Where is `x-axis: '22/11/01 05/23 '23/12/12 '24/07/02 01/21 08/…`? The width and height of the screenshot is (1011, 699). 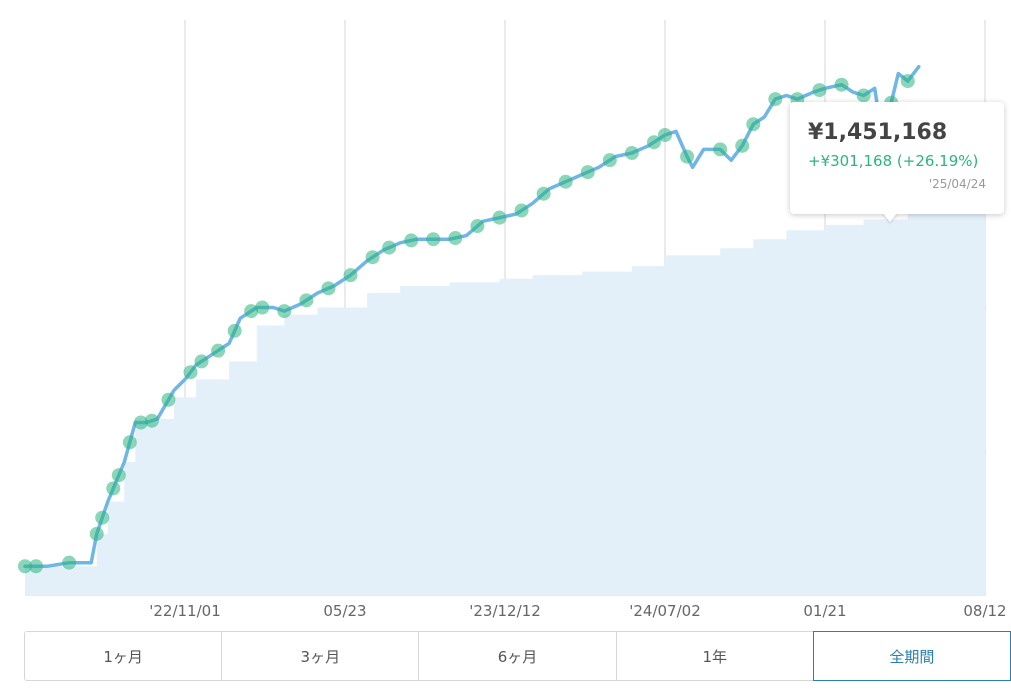 x-axis: '22/11/01 05/23 '23/12/12 '24/07/02 01/21 08/… is located at coordinates (577, 611).